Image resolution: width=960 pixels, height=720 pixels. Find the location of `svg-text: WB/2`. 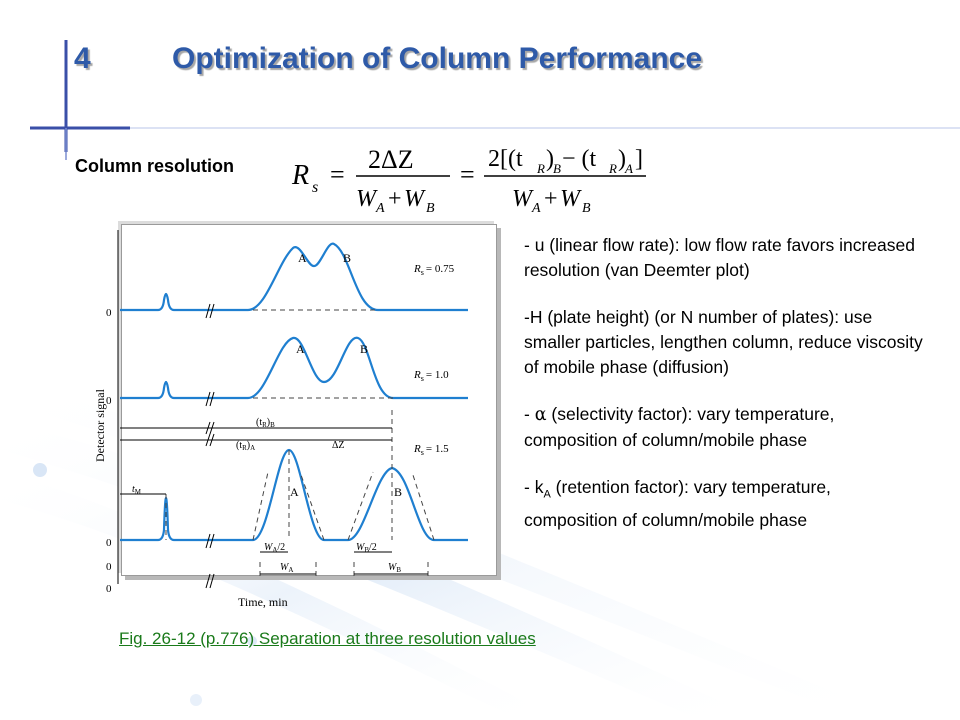

svg-text: WB/2 is located at coordinates (366, 548).